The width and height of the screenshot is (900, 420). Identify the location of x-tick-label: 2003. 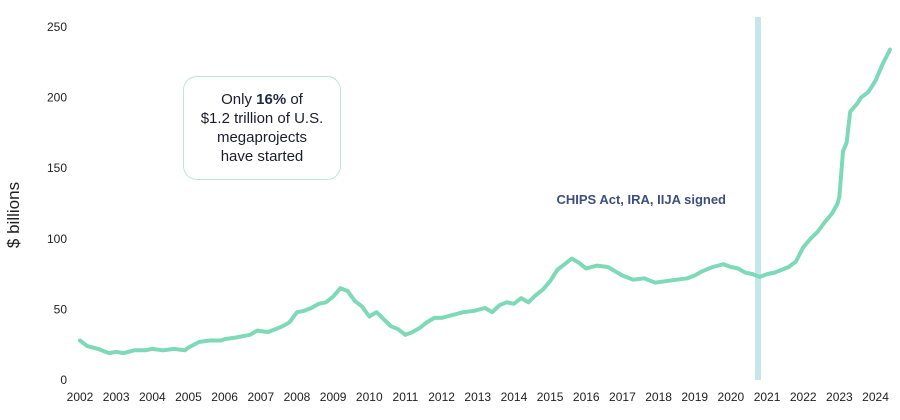
(116, 397).